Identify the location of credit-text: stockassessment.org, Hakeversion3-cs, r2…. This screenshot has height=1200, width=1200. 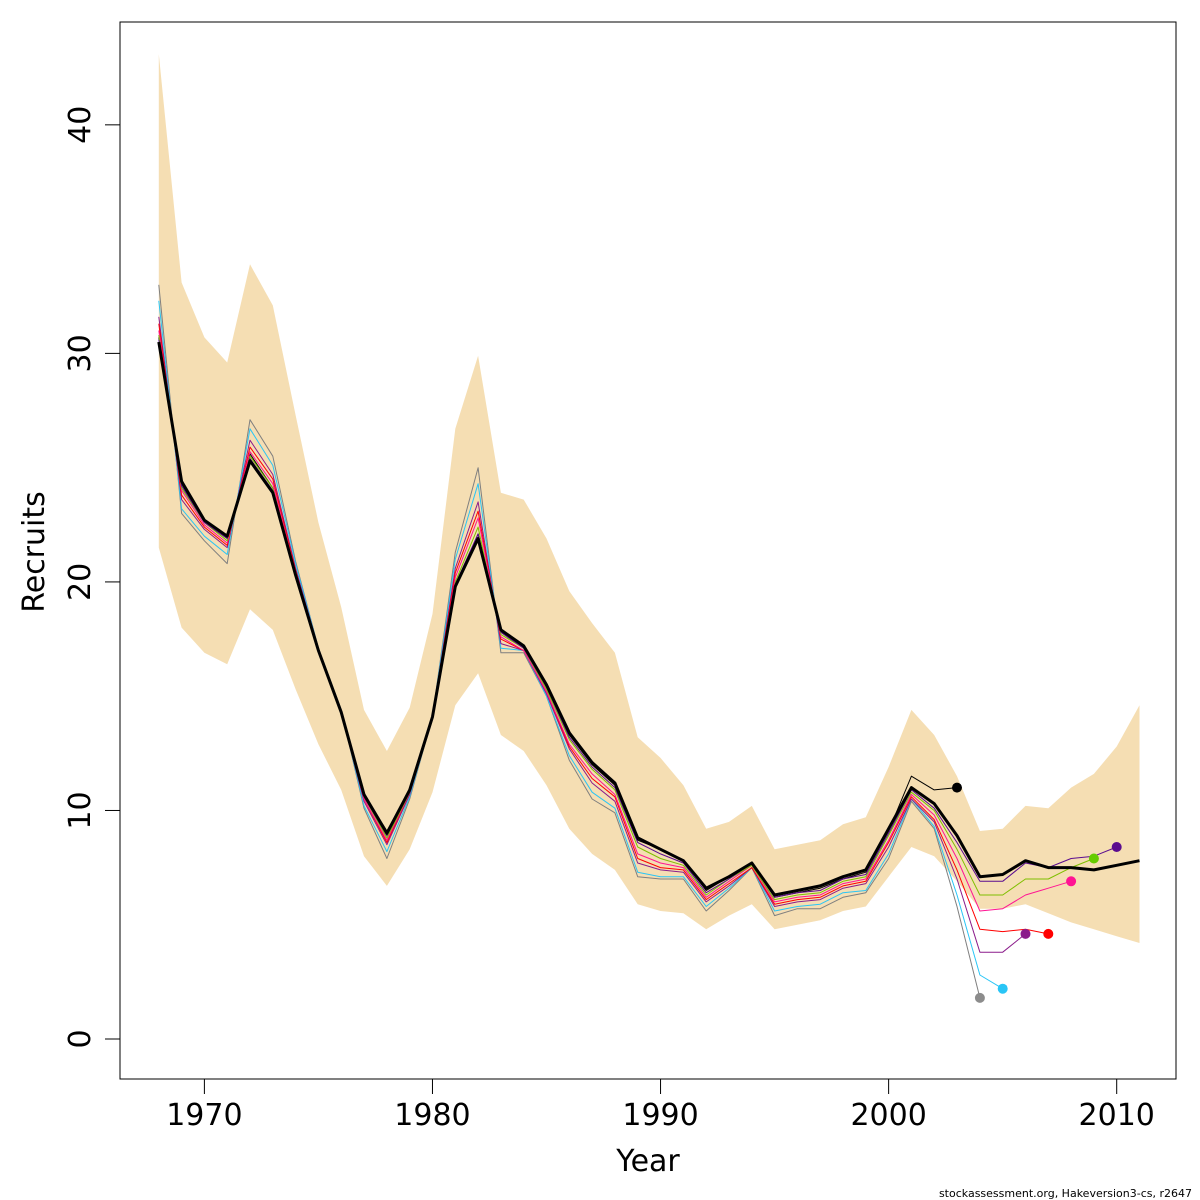
(1065, 1193).